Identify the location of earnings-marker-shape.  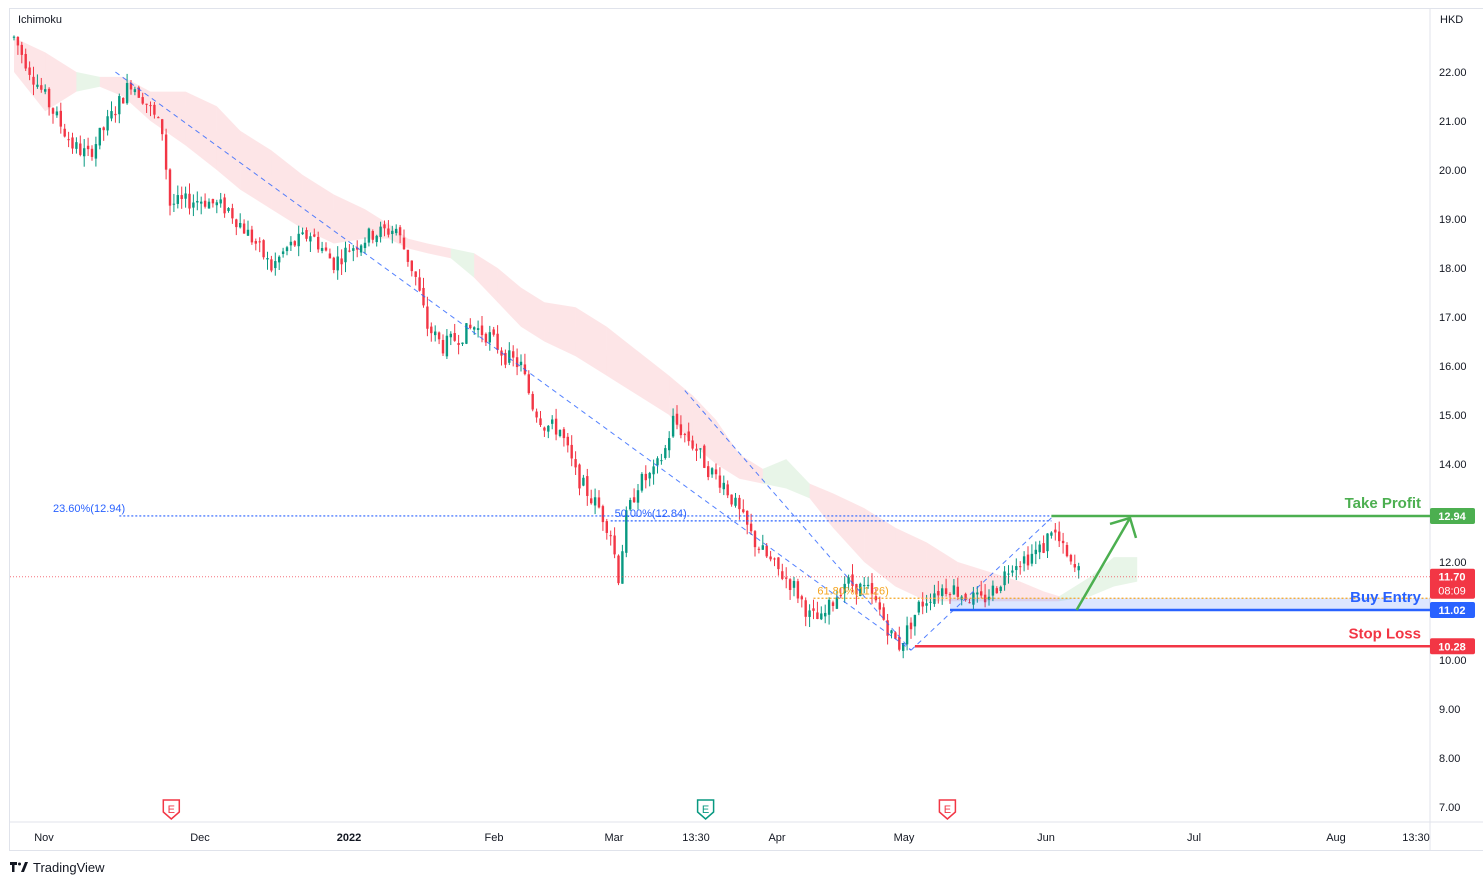
(171, 809).